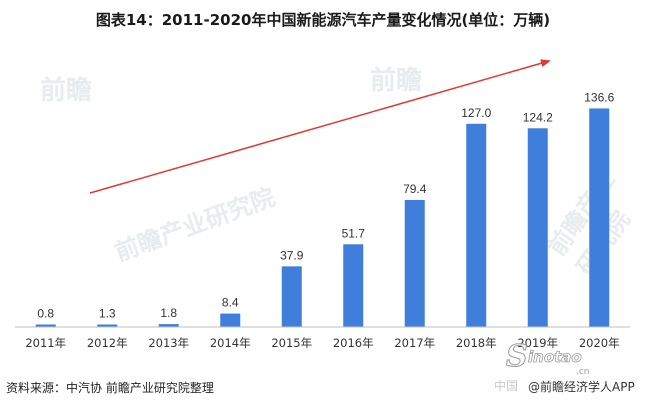  What do you see at coordinates (354, 233) in the screenshot?
I see `value-label: 51.7` at bounding box center [354, 233].